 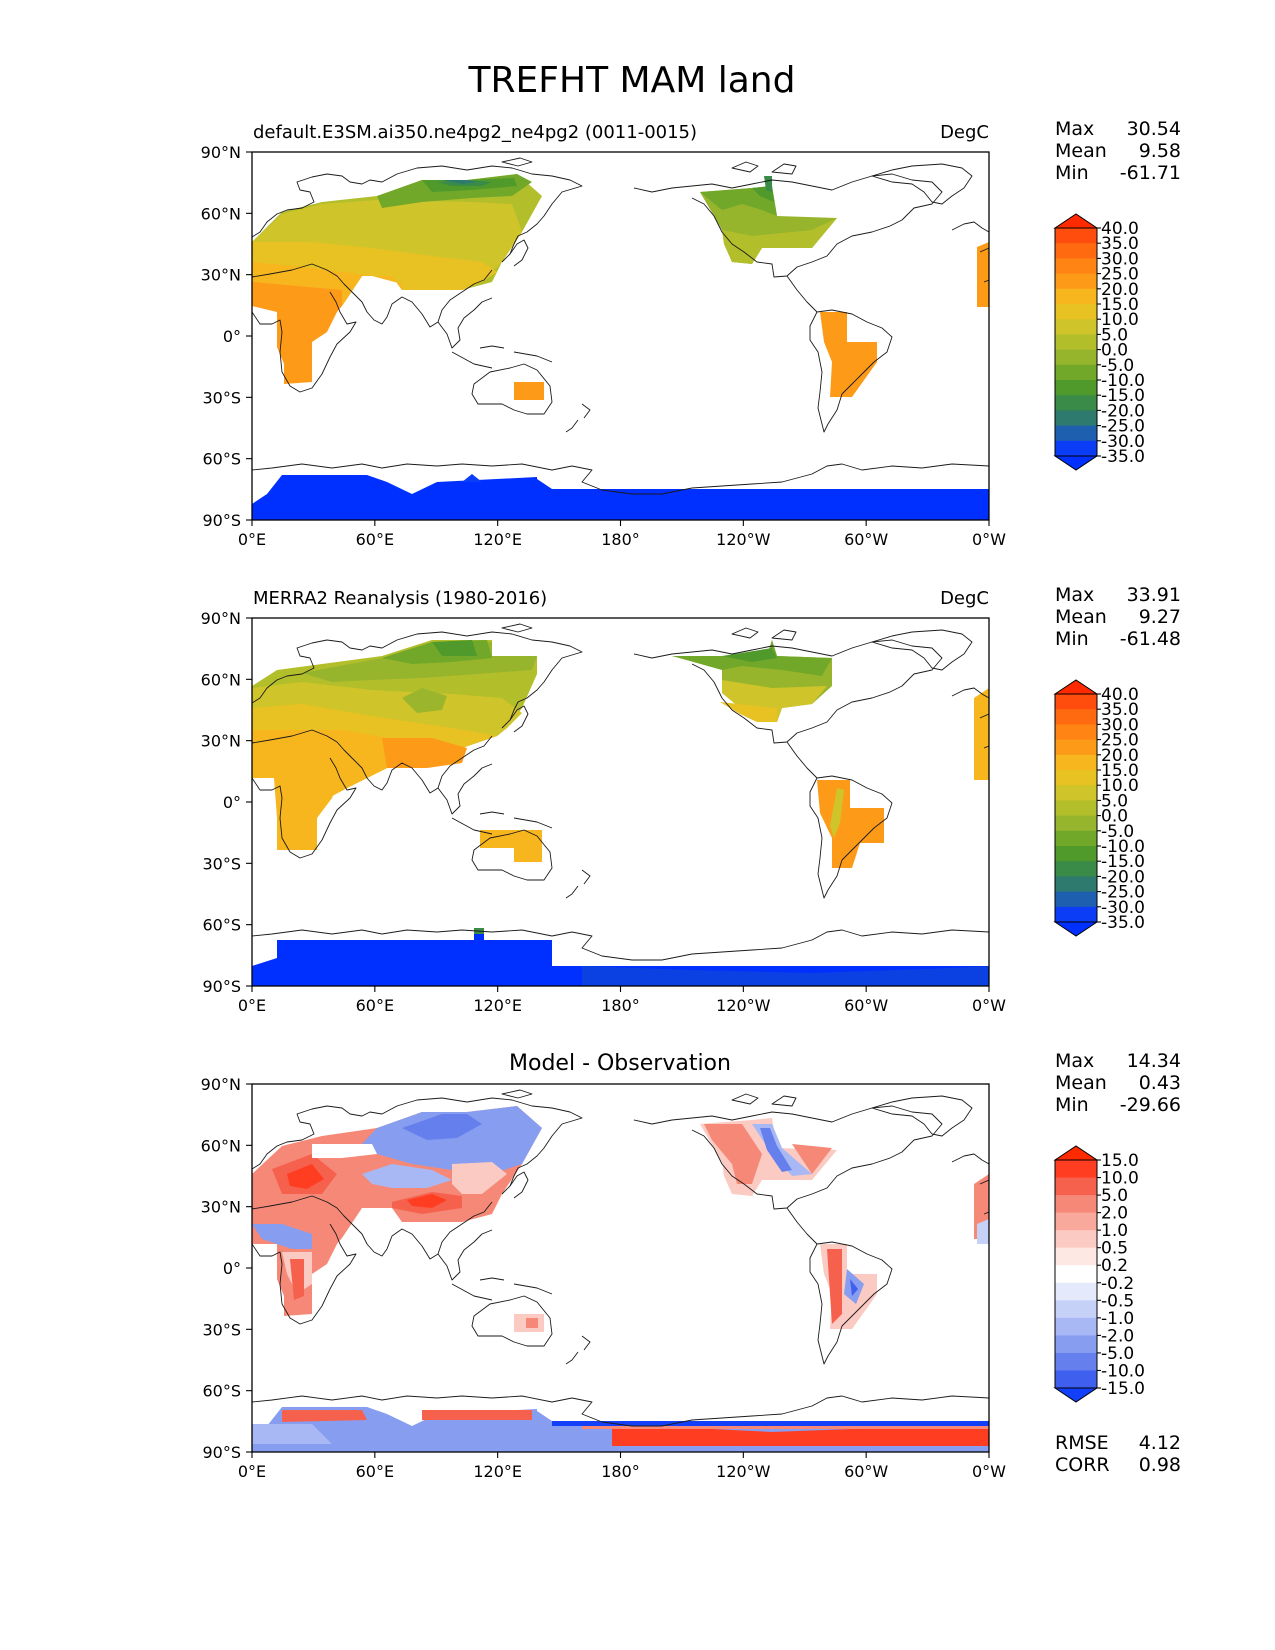 I want to click on panel-title-left: MERRA2 Reanalysis (1980-2016), so click(x=400, y=598).